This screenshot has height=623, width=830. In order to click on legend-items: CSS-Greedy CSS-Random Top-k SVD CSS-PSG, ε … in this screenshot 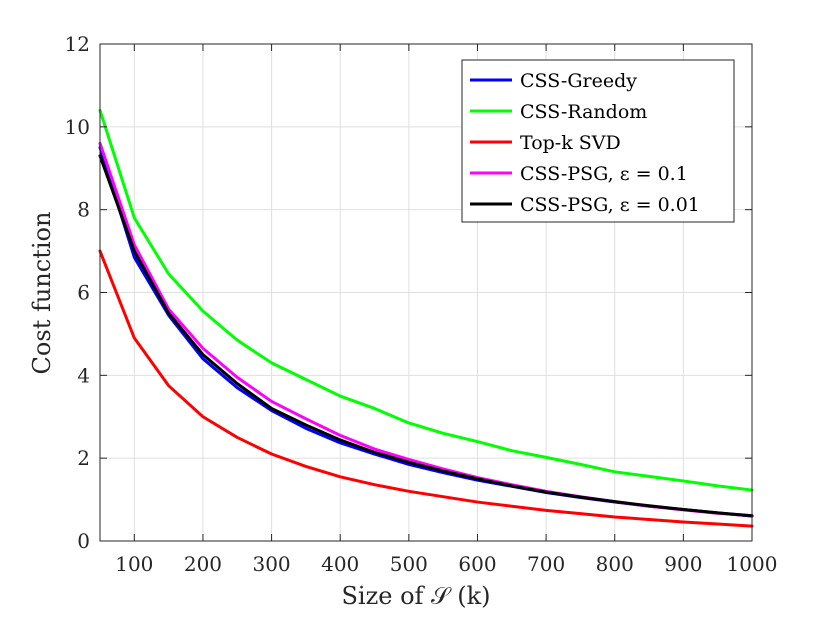, I will do `click(585, 143)`.